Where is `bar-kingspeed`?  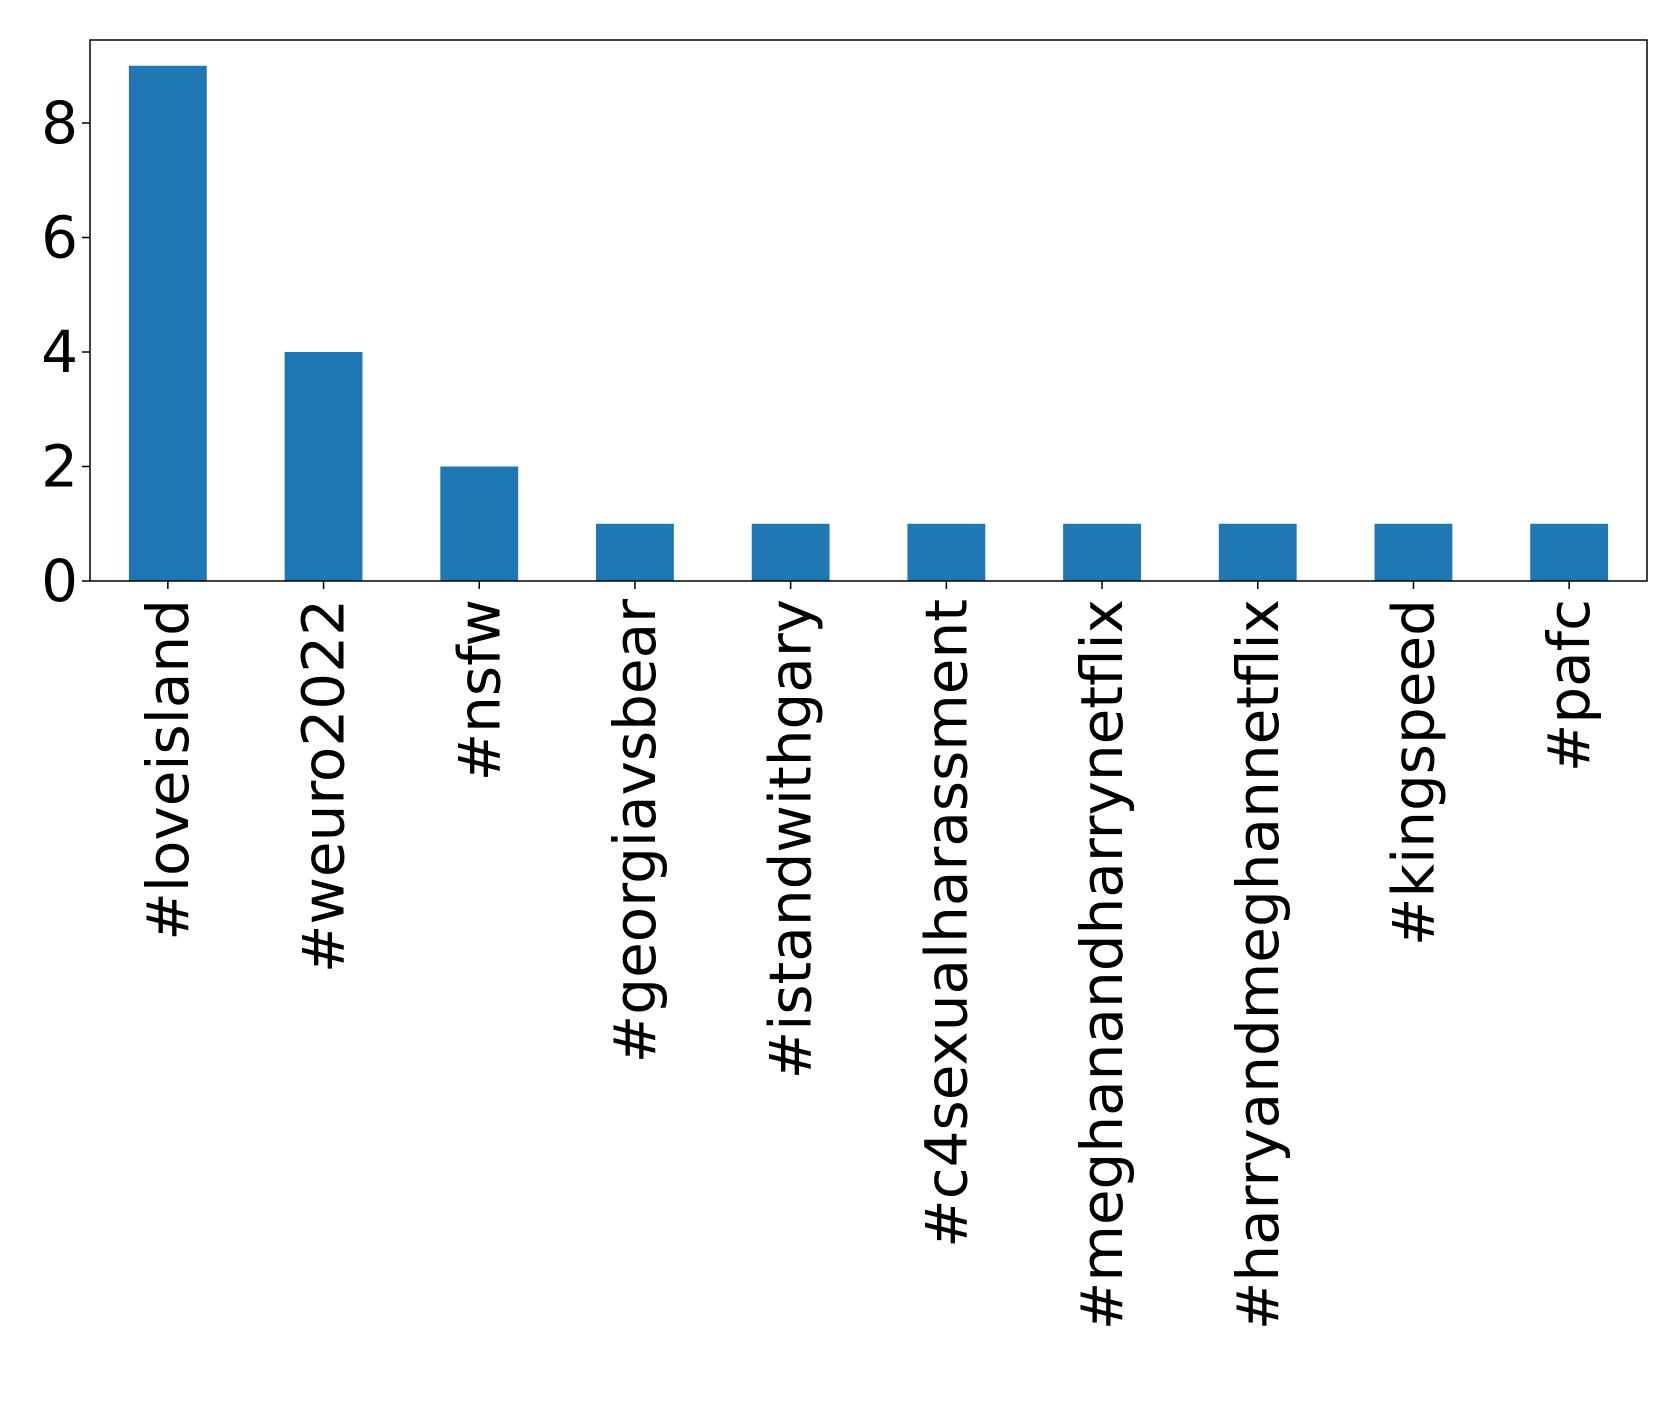
bar-kingspeed is located at coordinates (1413, 552).